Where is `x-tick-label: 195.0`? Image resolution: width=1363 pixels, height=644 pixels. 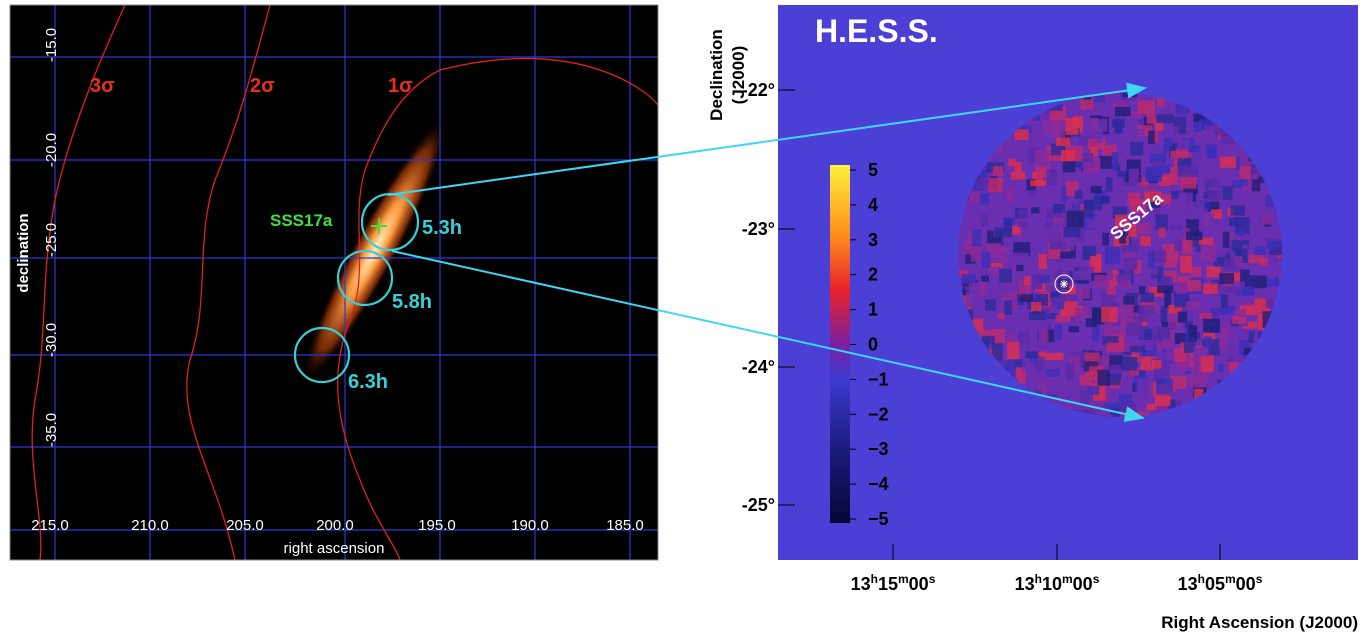
x-tick-label: 195.0 is located at coordinates (437, 525).